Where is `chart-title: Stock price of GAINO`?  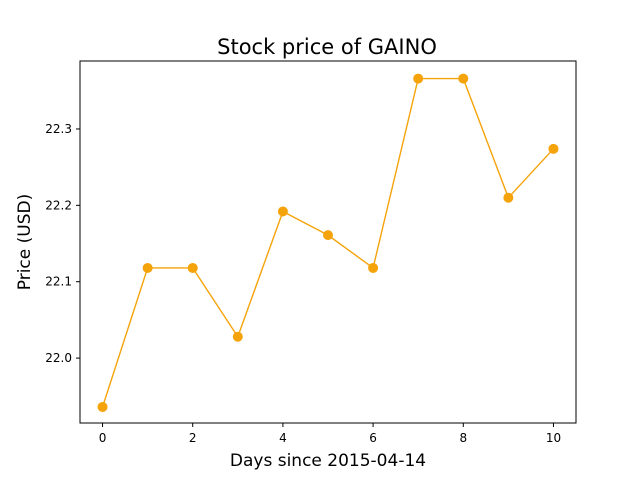
chart-title: Stock price of GAINO is located at coordinates (327, 47).